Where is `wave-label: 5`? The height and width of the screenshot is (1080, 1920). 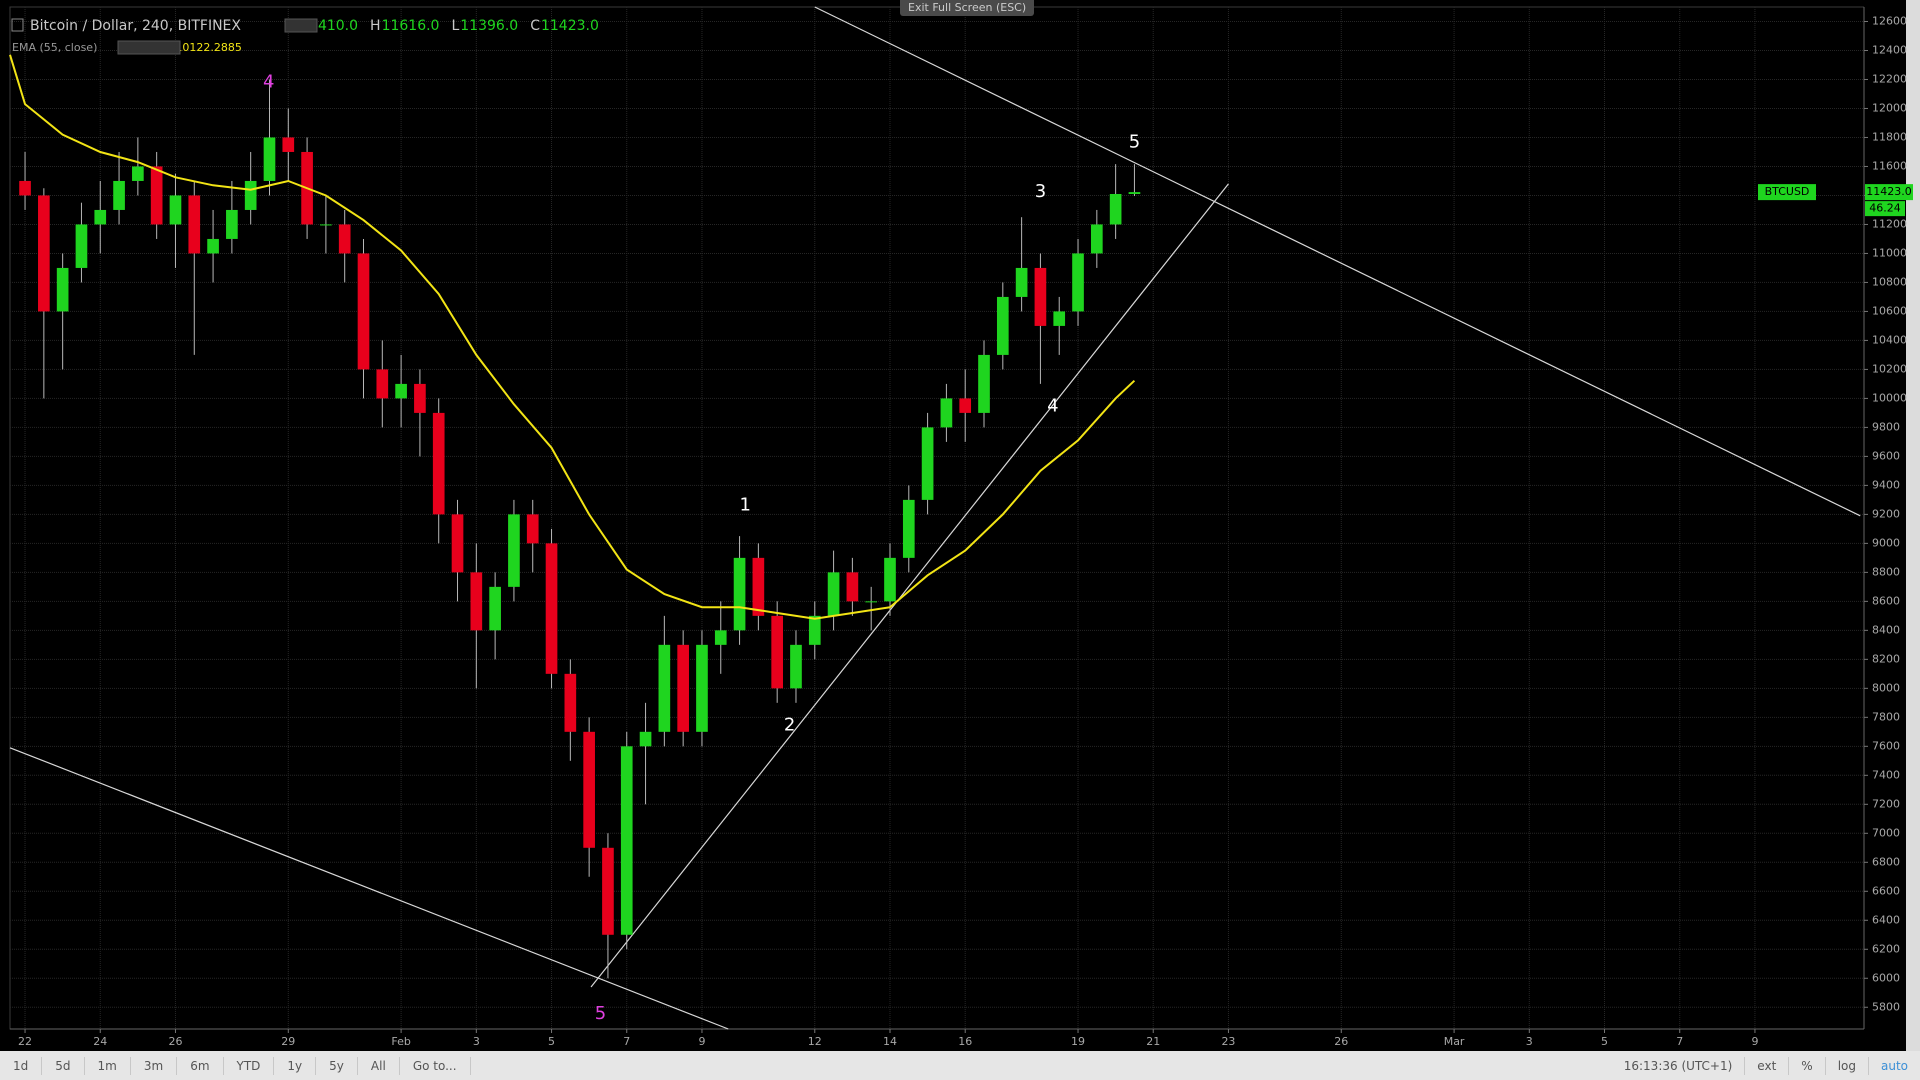 wave-label: 5 is located at coordinates (1134, 142).